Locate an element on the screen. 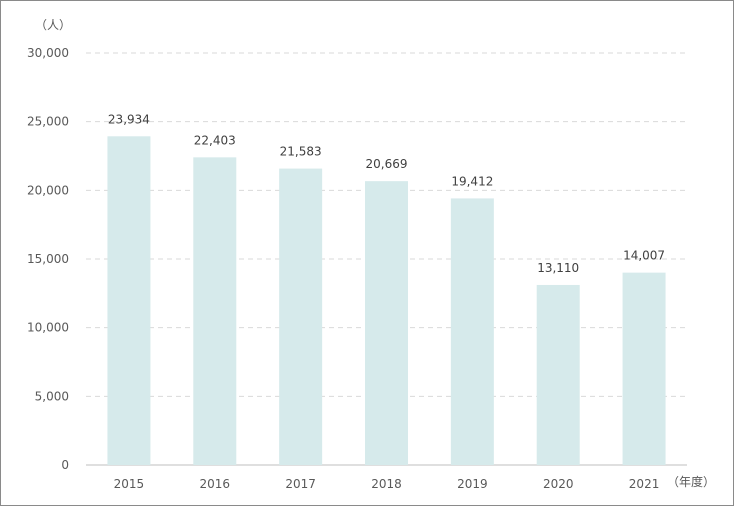 This screenshot has height=507, width=734. data-label: 22,403 is located at coordinates (215, 140).